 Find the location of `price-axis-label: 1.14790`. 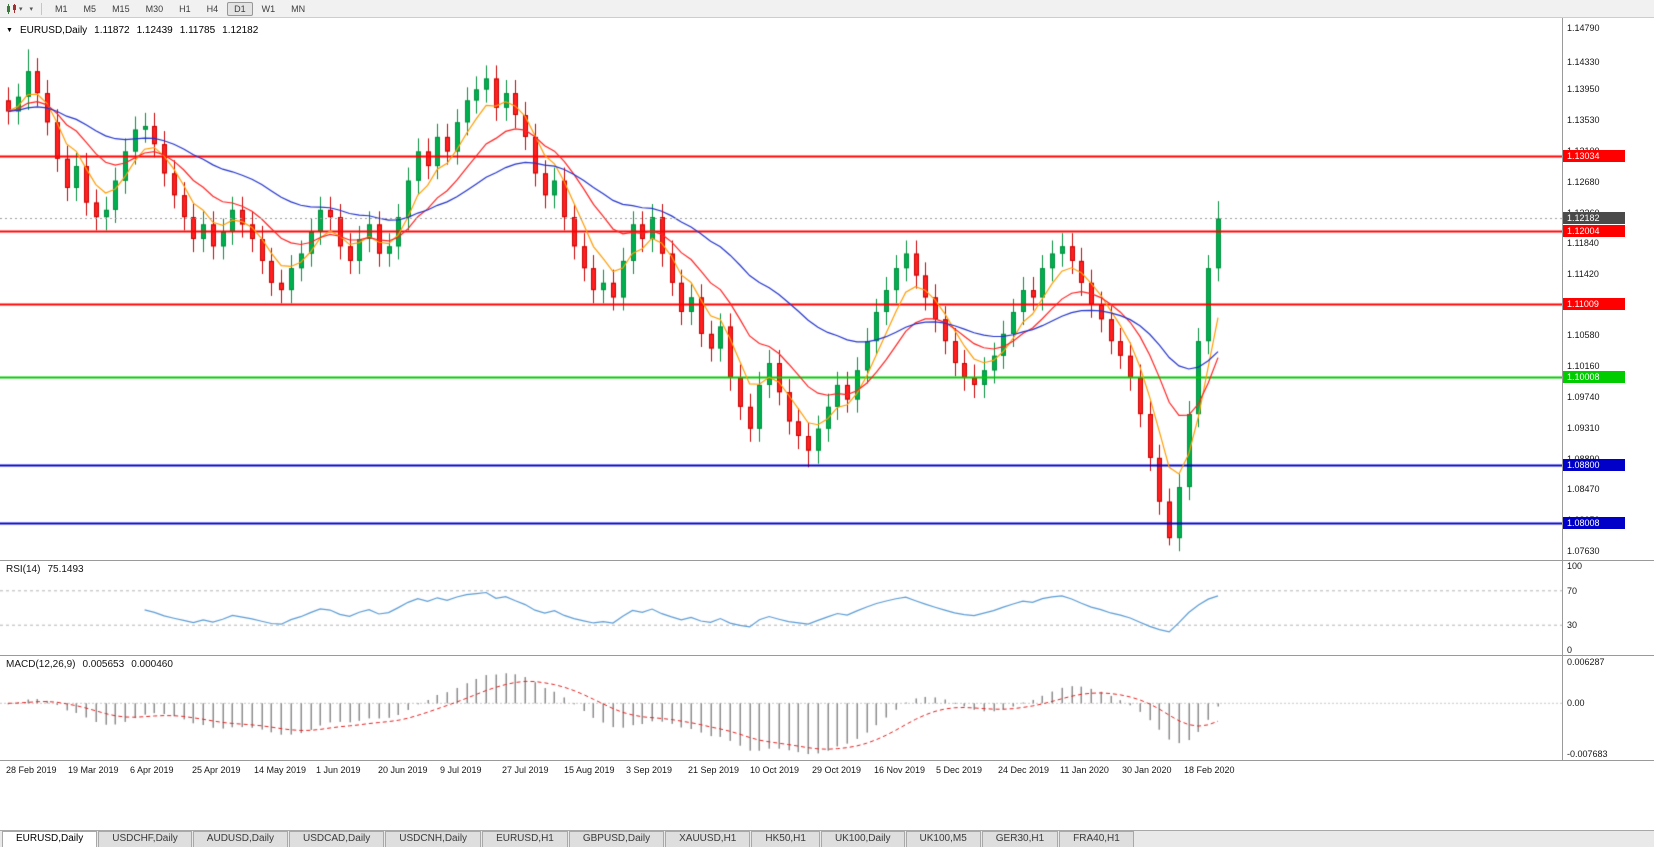

price-axis-label: 1.14790 is located at coordinates (1583, 28).